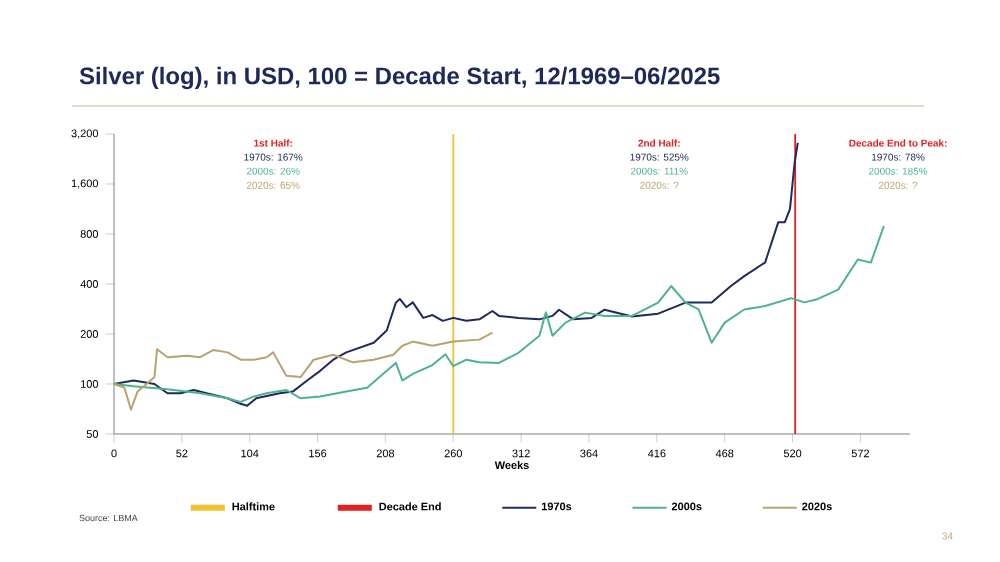  What do you see at coordinates (303, 371) in the screenshot?
I see `line-series` at bounding box center [303, 371].